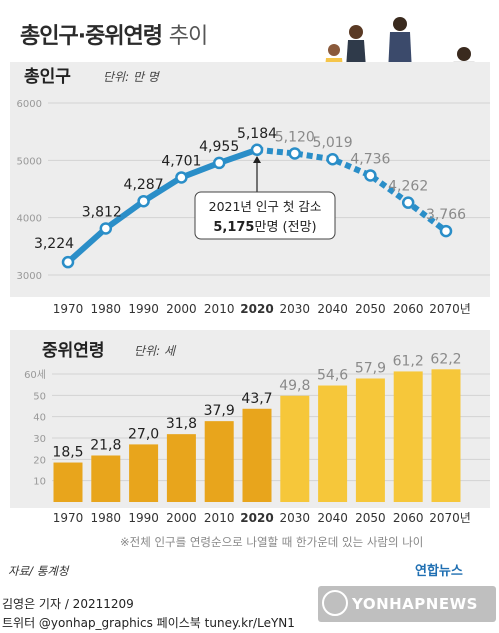 The width and height of the screenshot is (499, 633). Describe the element at coordinates (415, 604) in the screenshot. I see `yonhap-watermark-text: YONHAPNEWS` at that location.